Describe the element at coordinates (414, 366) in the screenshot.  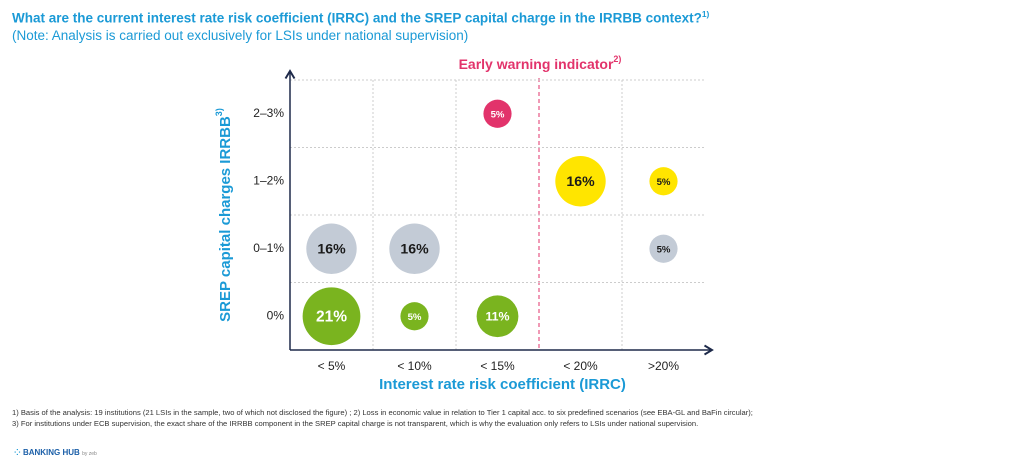
I see `x-tick-label: < 10%` at that location.